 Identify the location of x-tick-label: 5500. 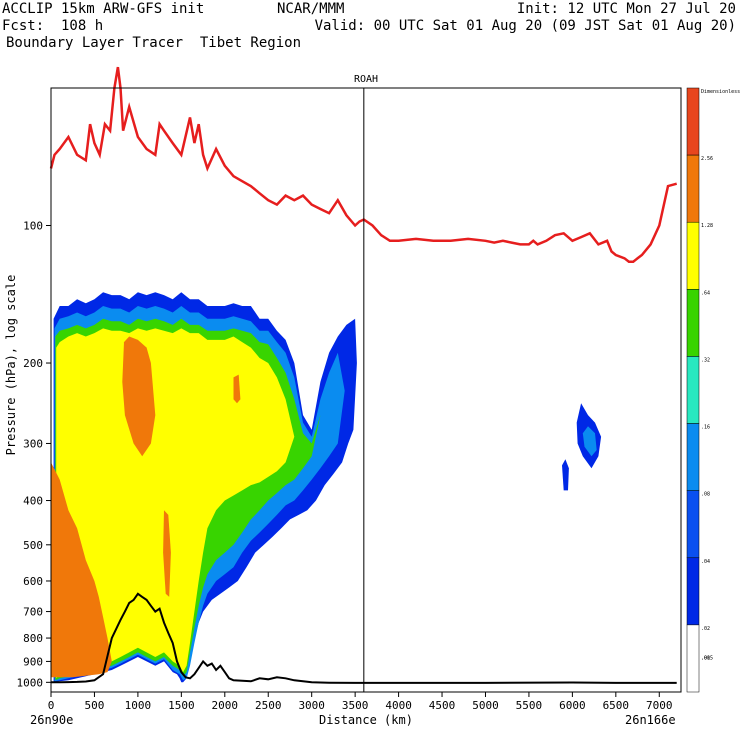
(529, 705).